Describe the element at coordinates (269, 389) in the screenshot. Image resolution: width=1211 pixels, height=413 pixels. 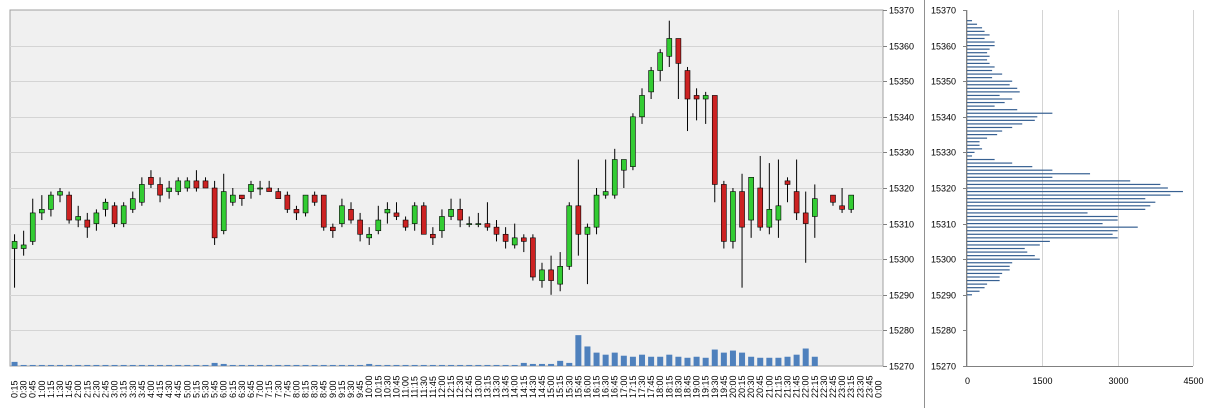
I see `main-x-tick-label: 7:15` at that location.